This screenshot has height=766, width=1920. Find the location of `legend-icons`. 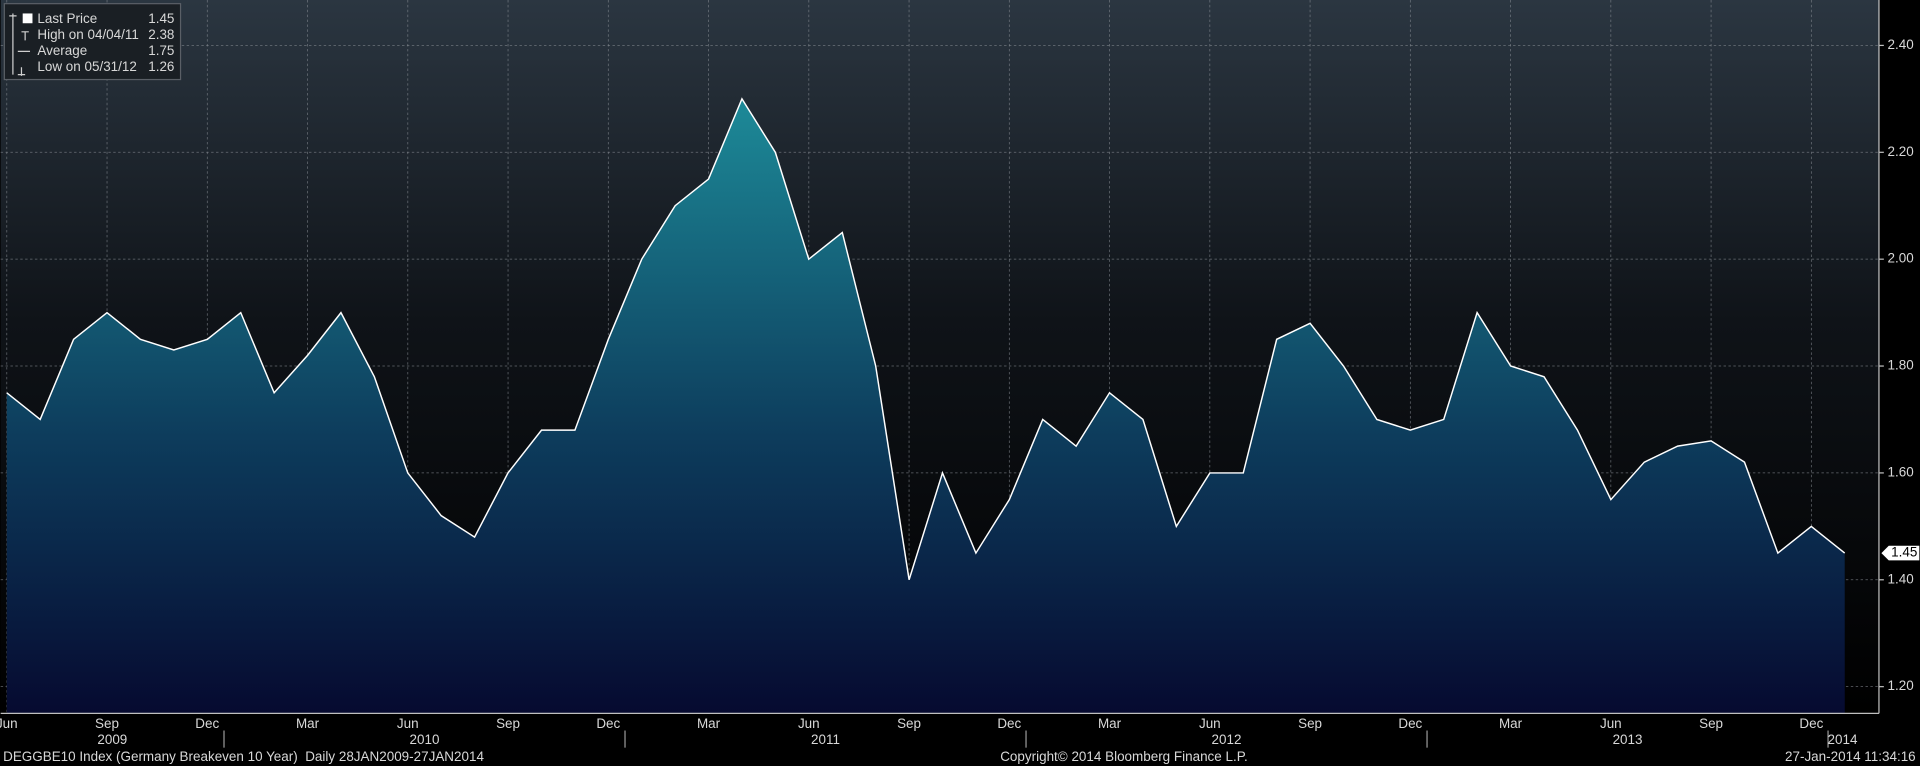

legend-icons is located at coordinates (20, 44).